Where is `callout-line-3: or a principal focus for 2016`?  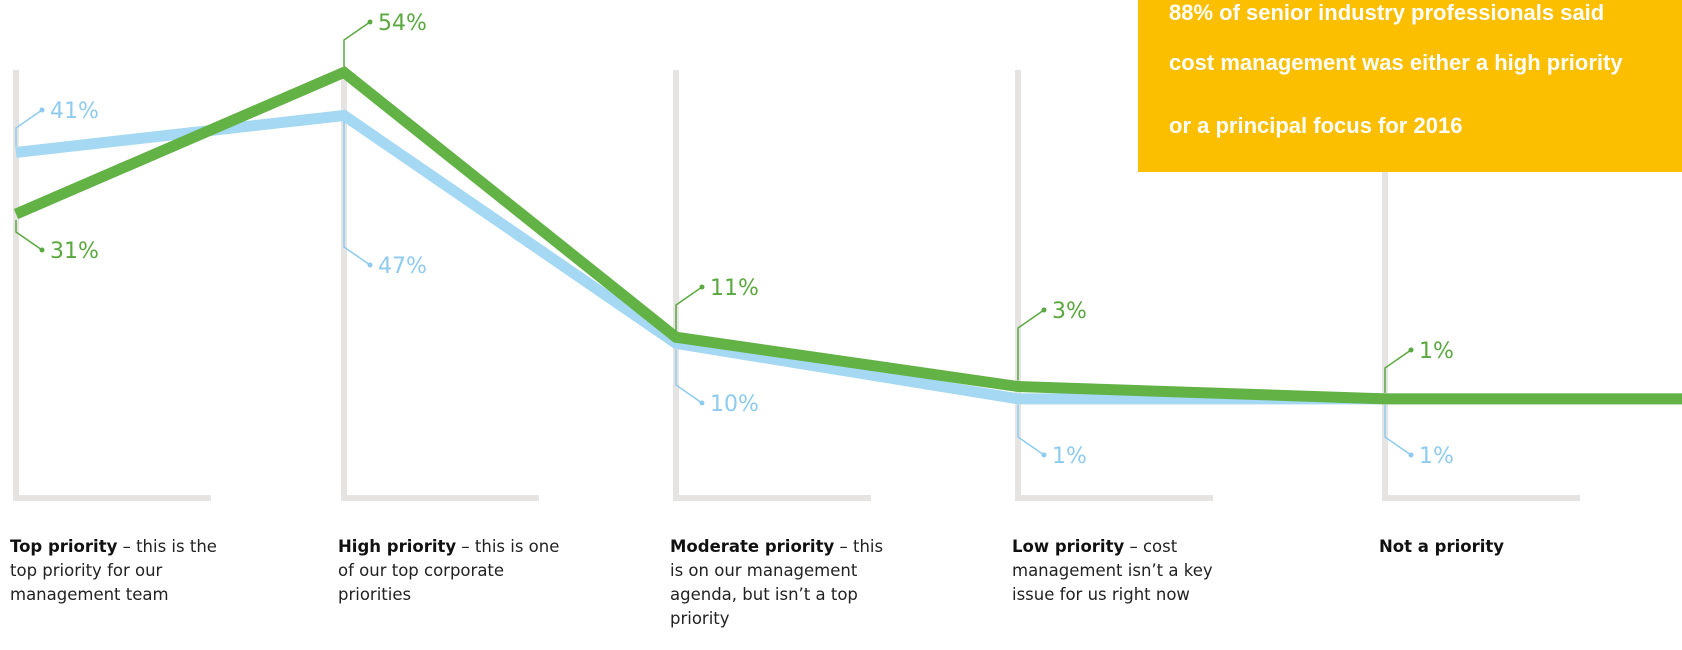
callout-line-3: or a principal focus for 2016 is located at coordinates (1316, 125).